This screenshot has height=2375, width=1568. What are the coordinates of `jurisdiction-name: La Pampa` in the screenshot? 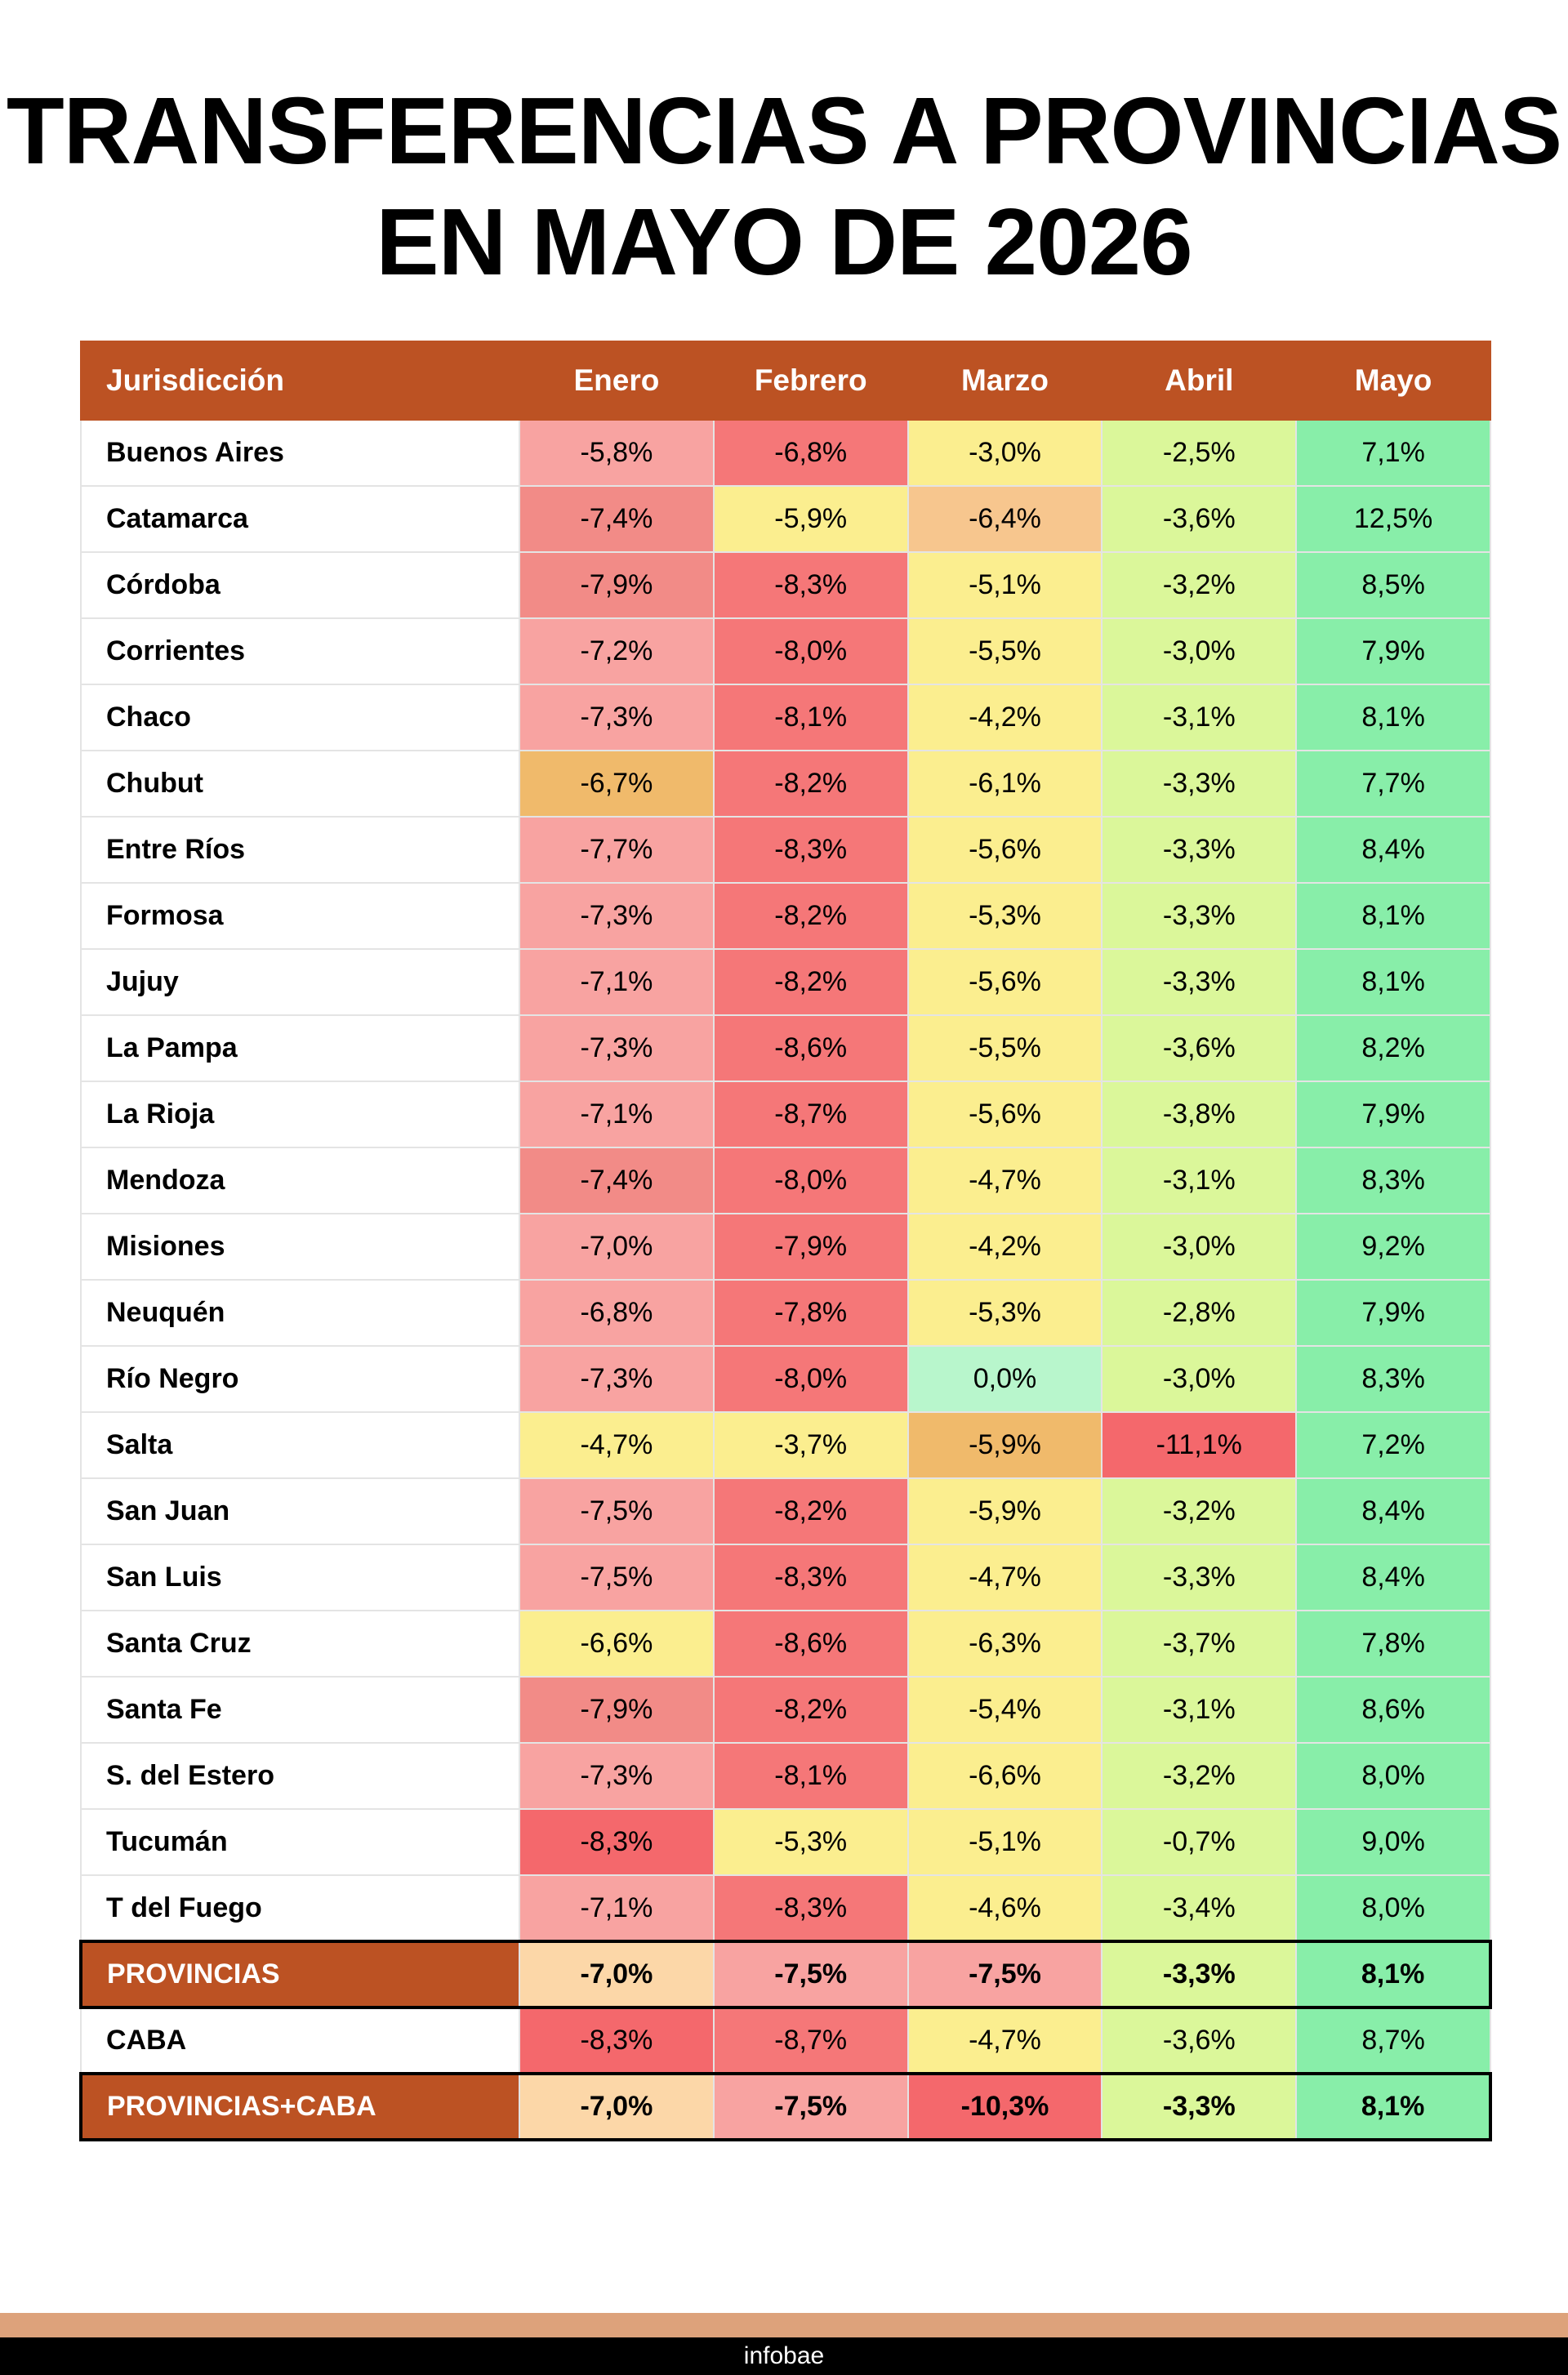 It's located at (300, 1048).